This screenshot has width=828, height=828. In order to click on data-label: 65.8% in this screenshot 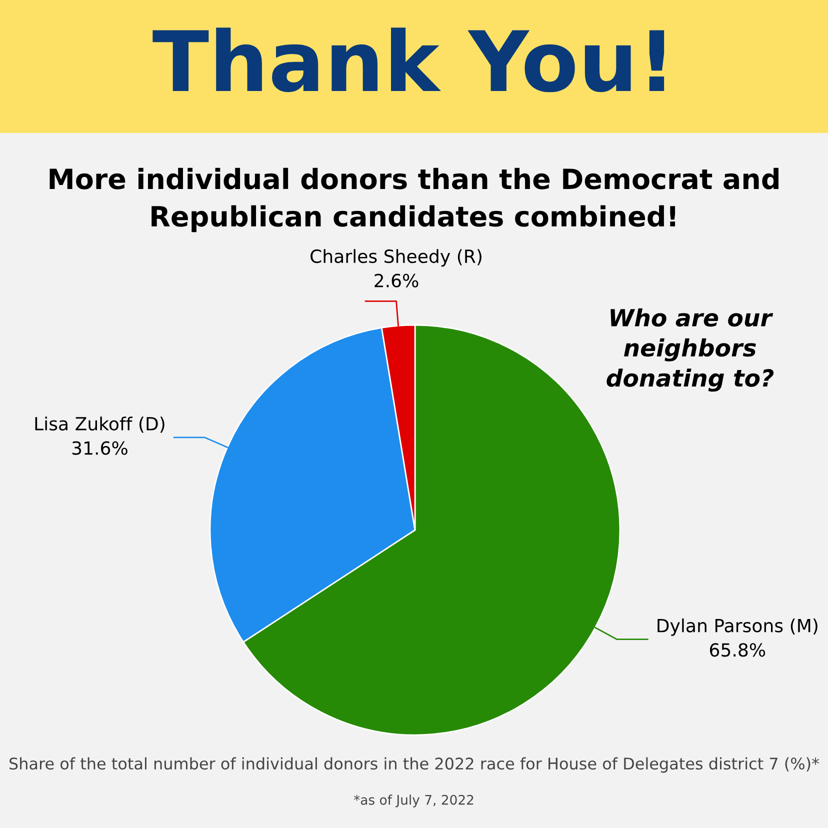, I will do `click(738, 650)`.